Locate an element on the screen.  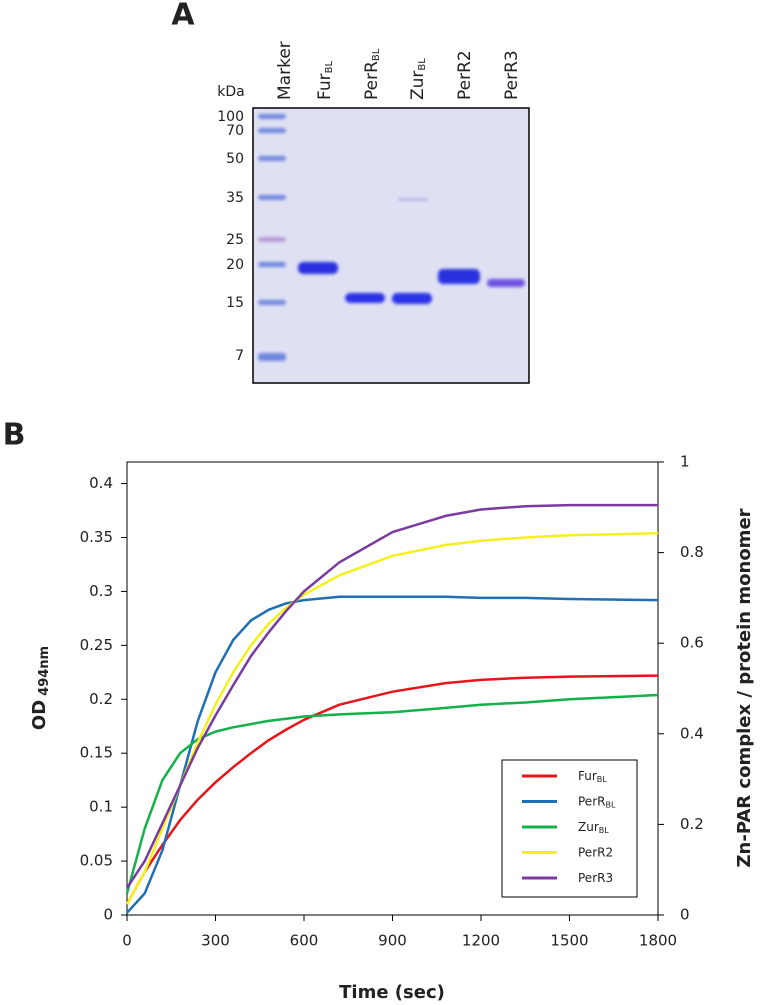
lane-label: PerRBL is located at coordinates (372, 74).